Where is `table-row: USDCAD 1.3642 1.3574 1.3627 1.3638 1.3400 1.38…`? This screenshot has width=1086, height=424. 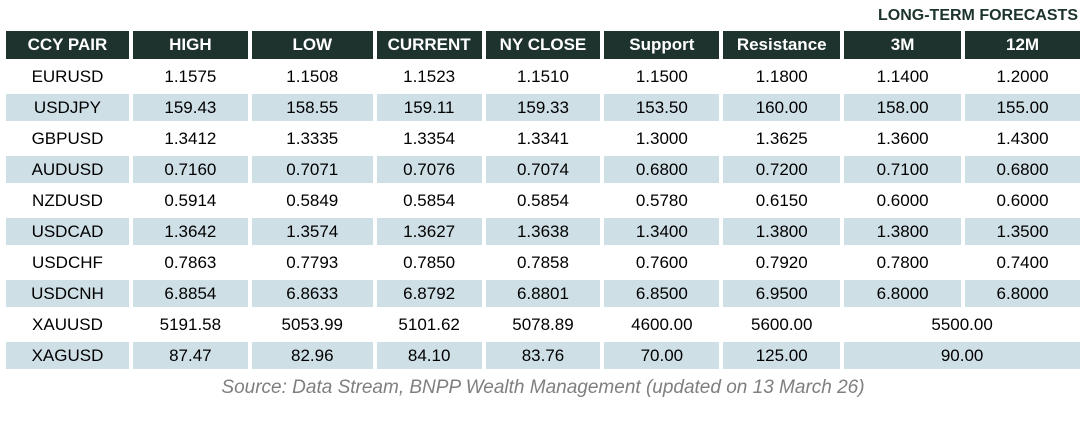 table-row: USDCAD 1.3642 1.3574 1.3627 1.3638 1.3400 1.38… is located at coordinates (543, 231).